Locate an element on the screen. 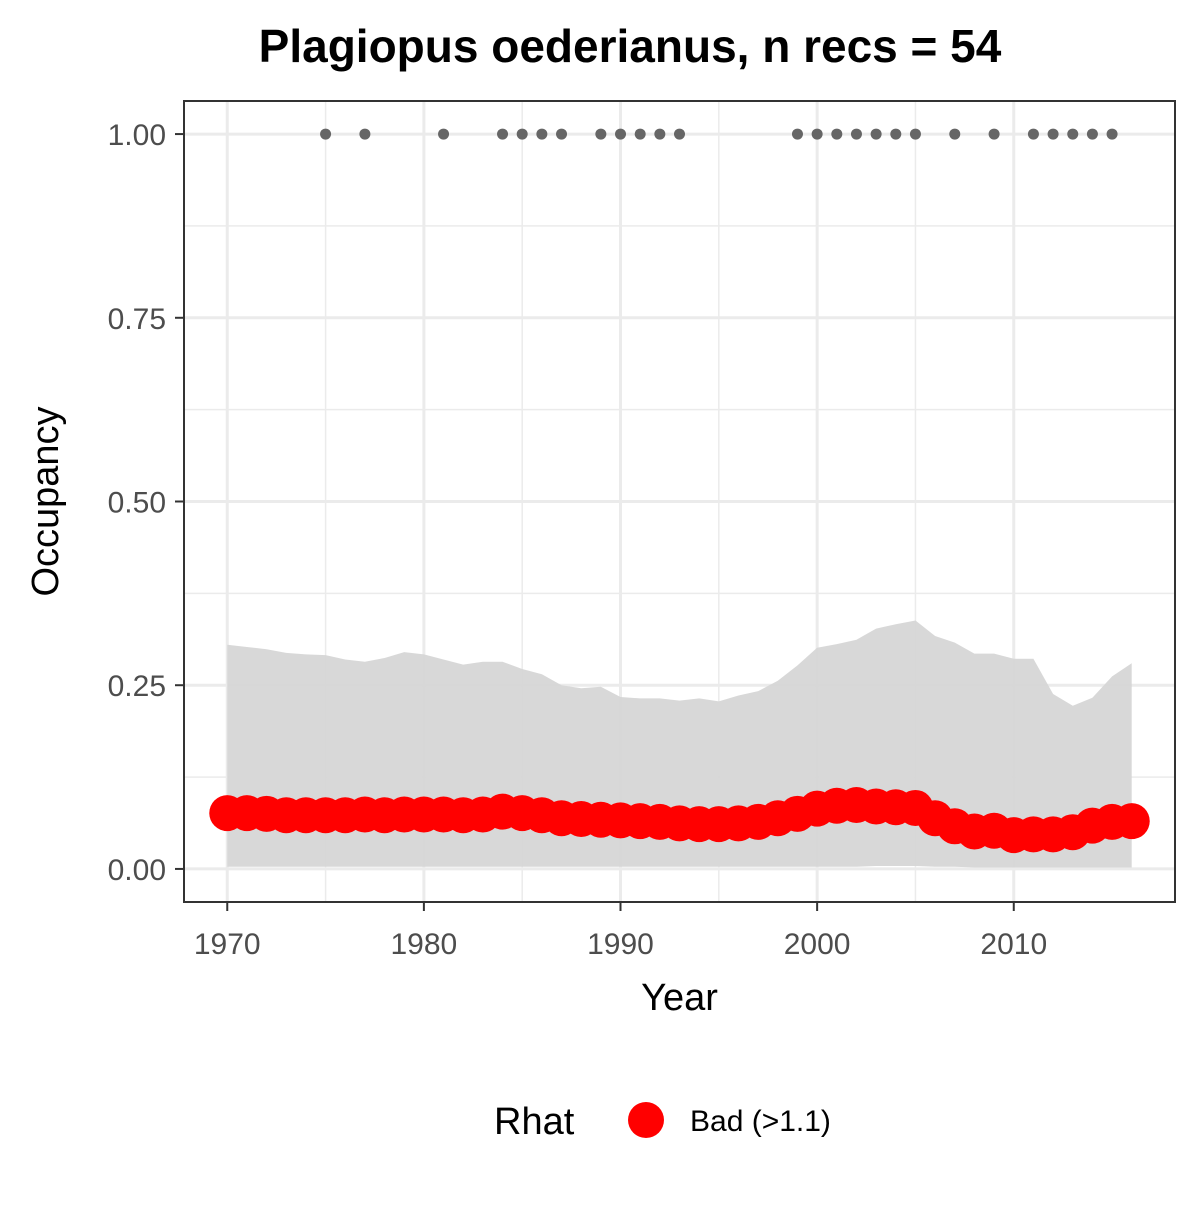 This screenshot has height=1205, width=1200. x-axis-title: Year is located at coordinates (679, 998).